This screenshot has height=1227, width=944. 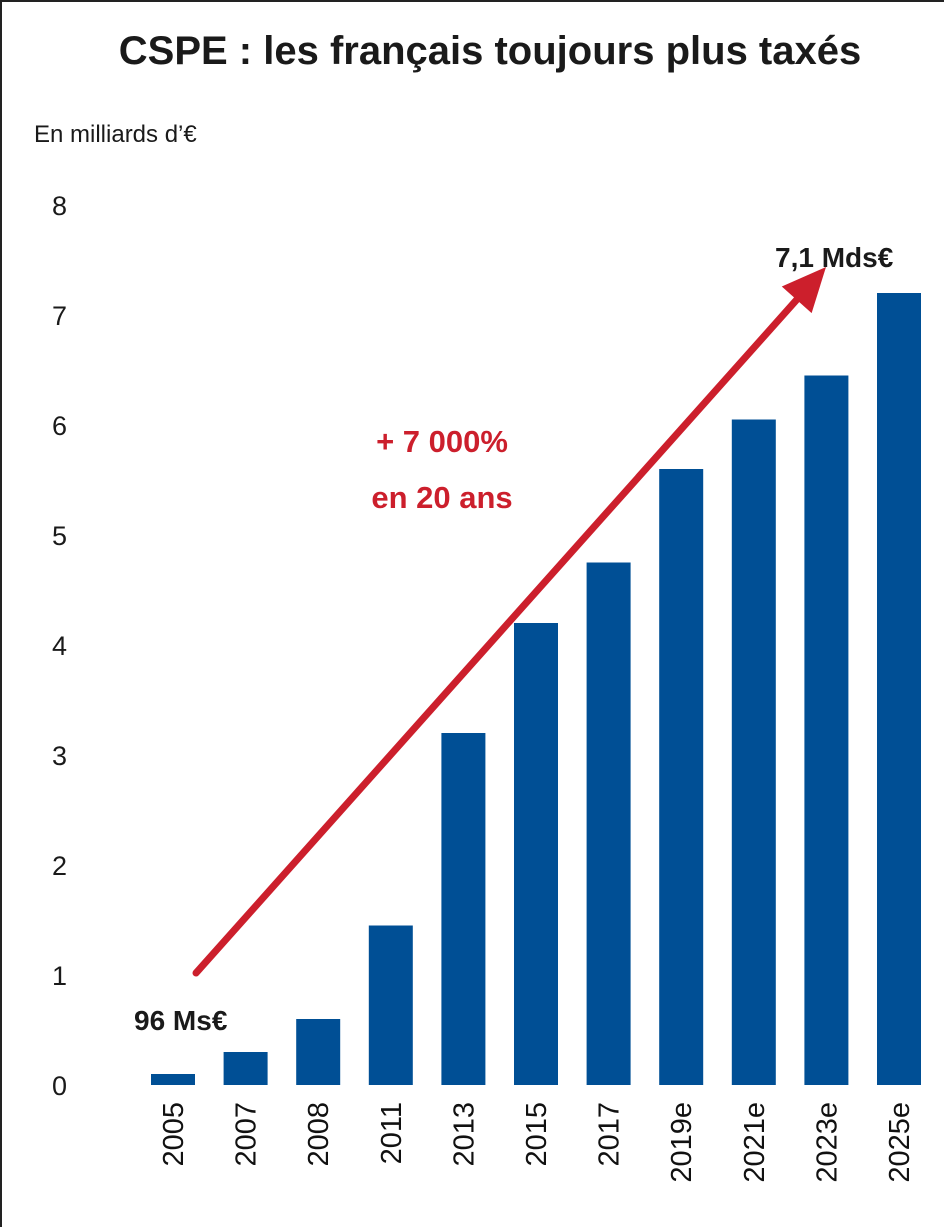 What do you see at coordinates (755, 1142) in the screenshot?
I see `x-tick-label: 2021e` at bounding box center [755, 1142].